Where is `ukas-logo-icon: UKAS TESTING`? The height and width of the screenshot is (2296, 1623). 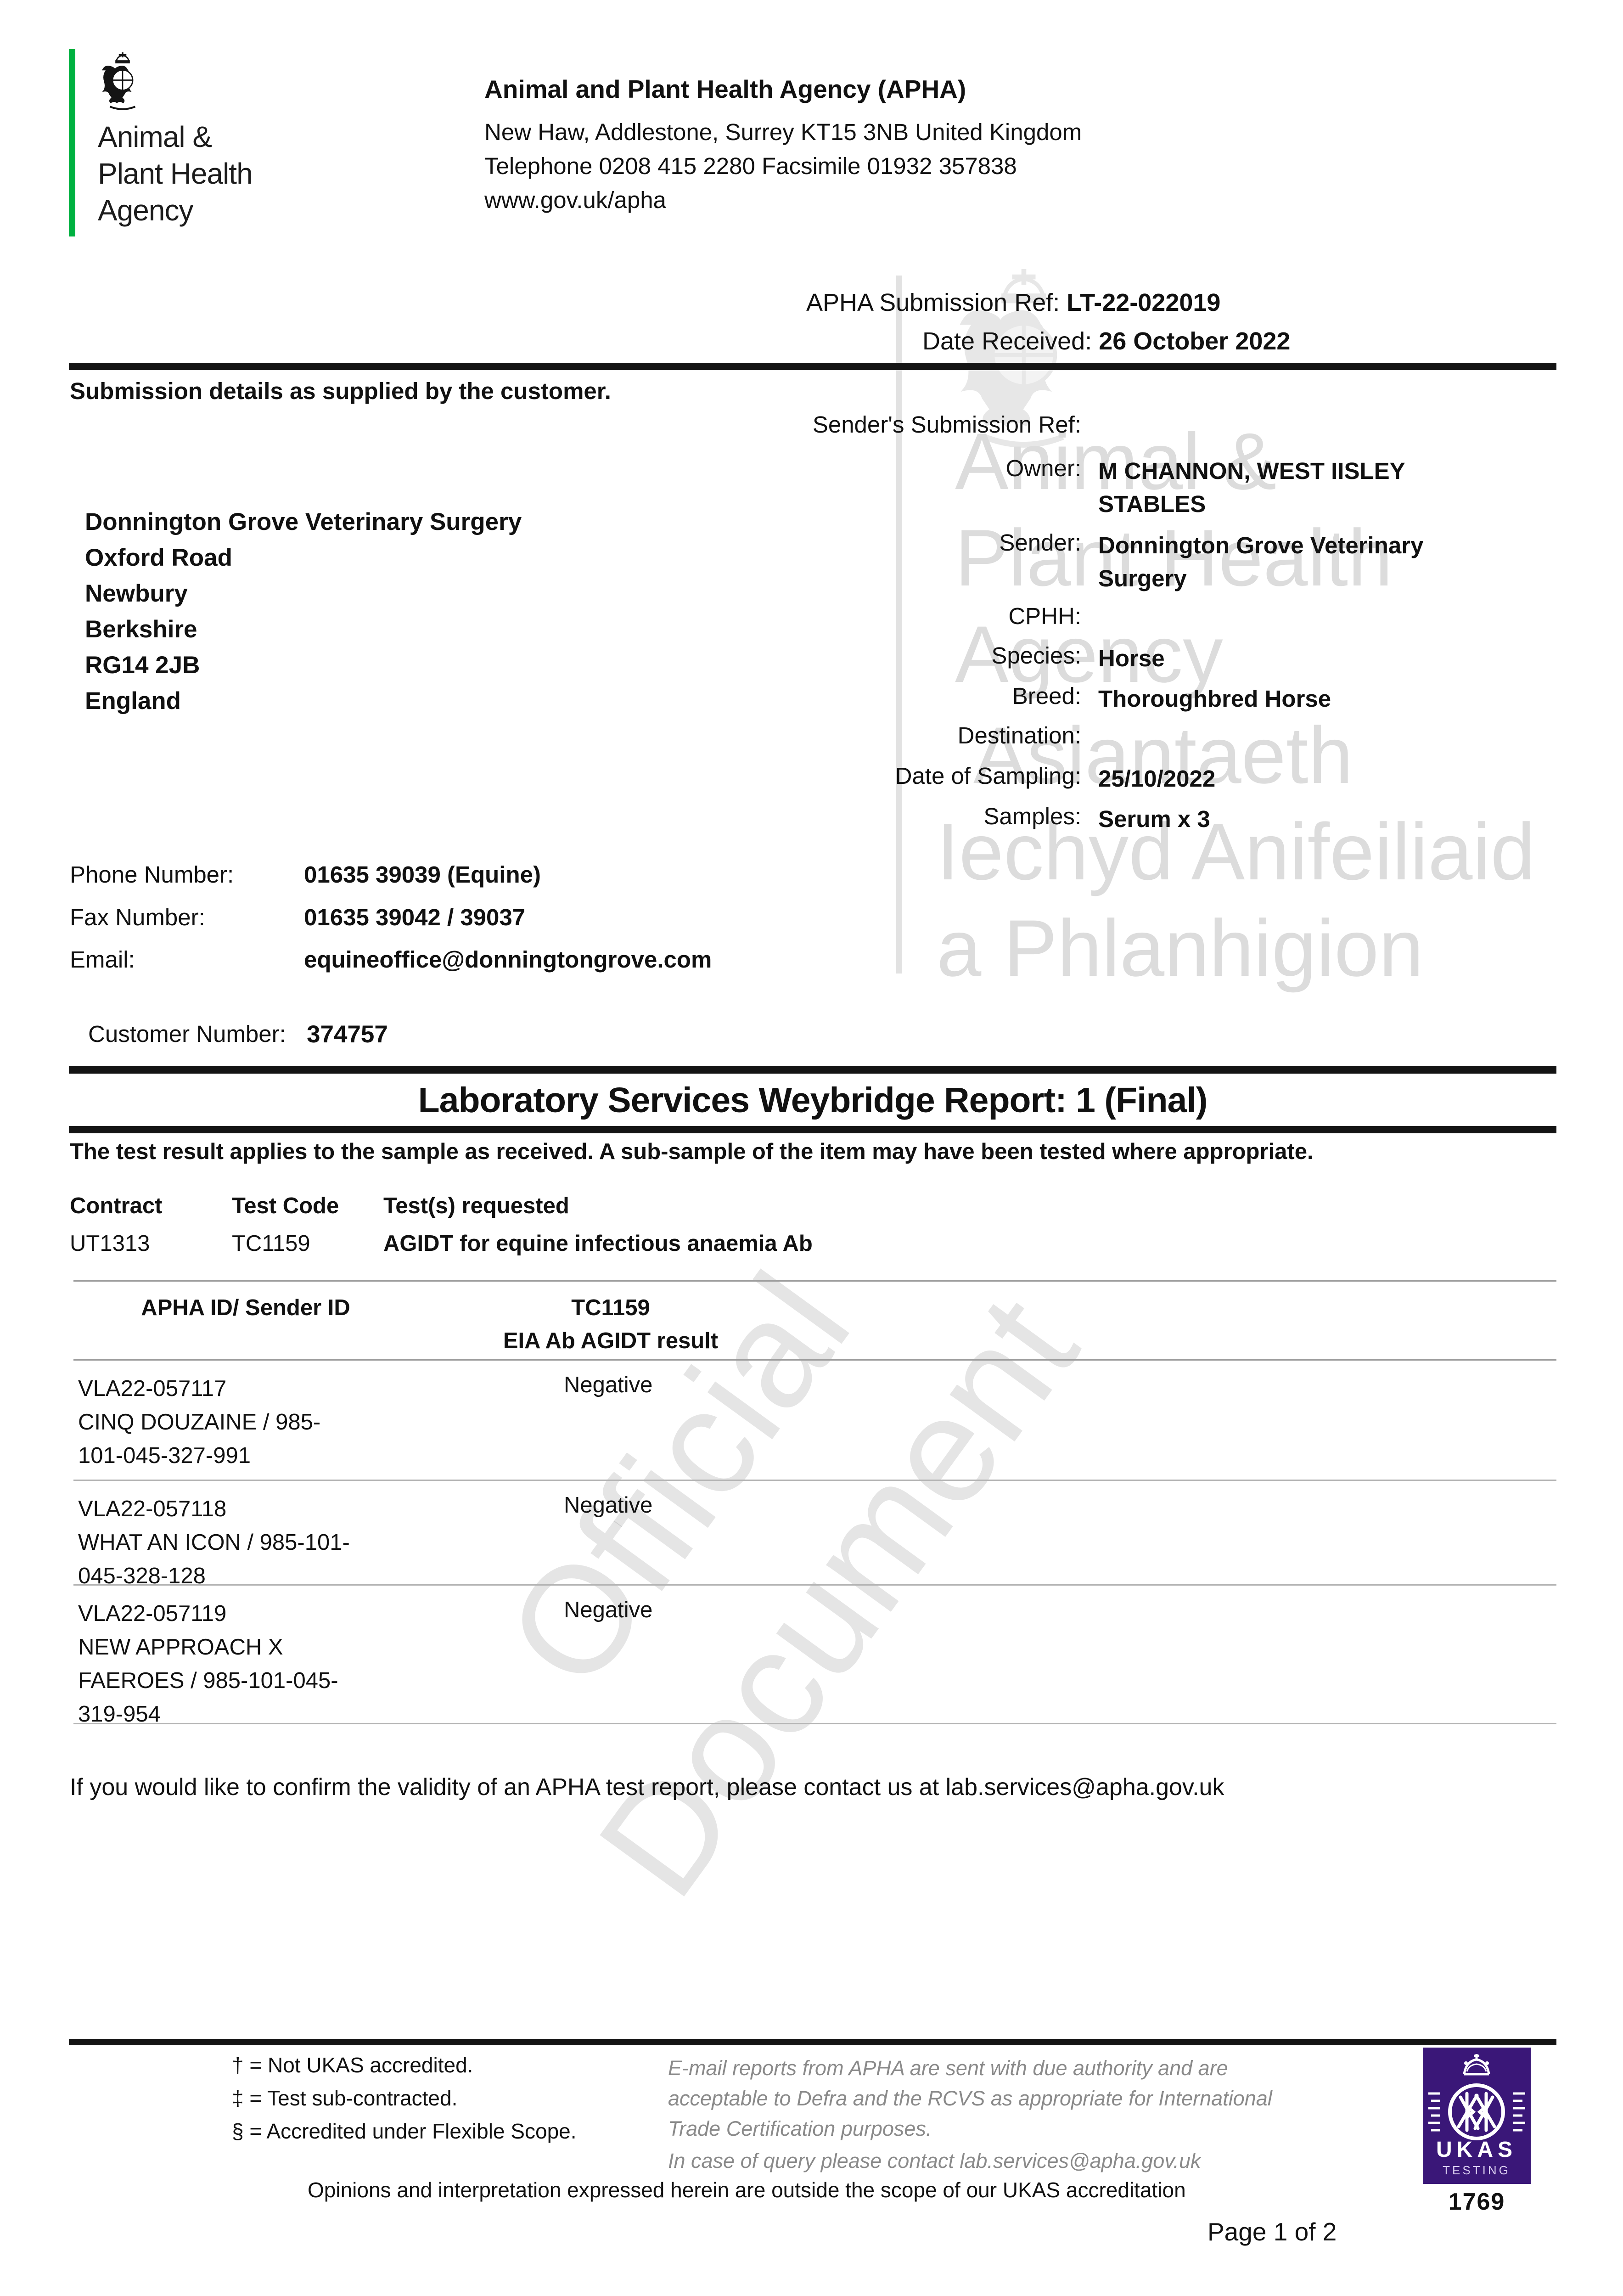 ukas-logo-icon: UKAS TESTING is located at coordinates (1477, 2116).